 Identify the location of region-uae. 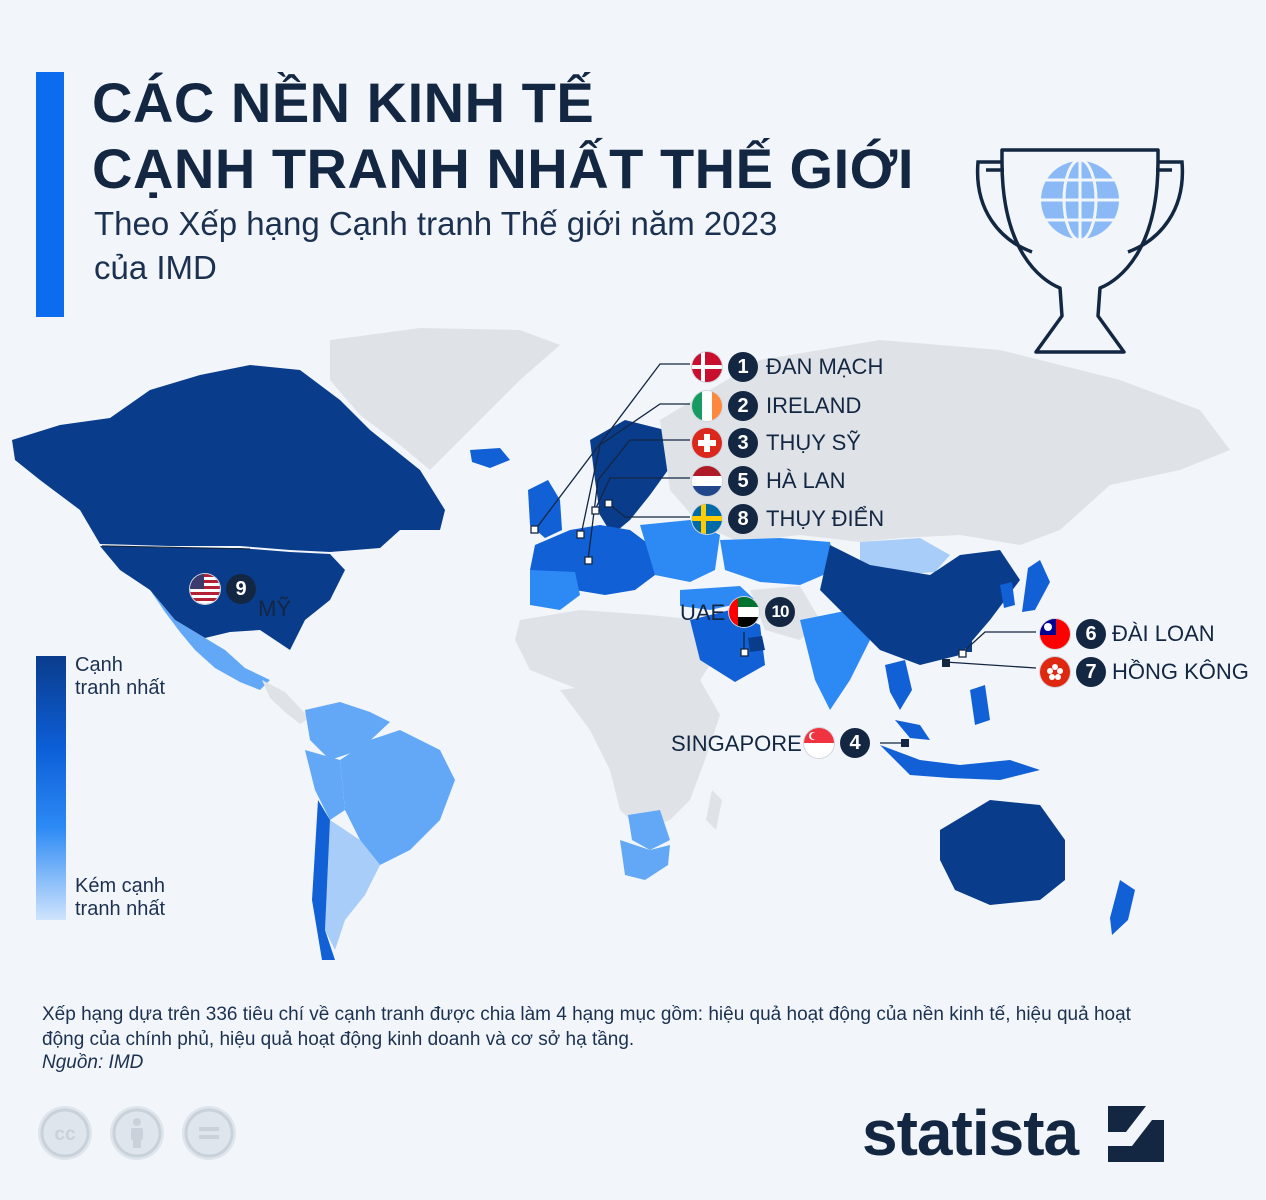
(756, 644).